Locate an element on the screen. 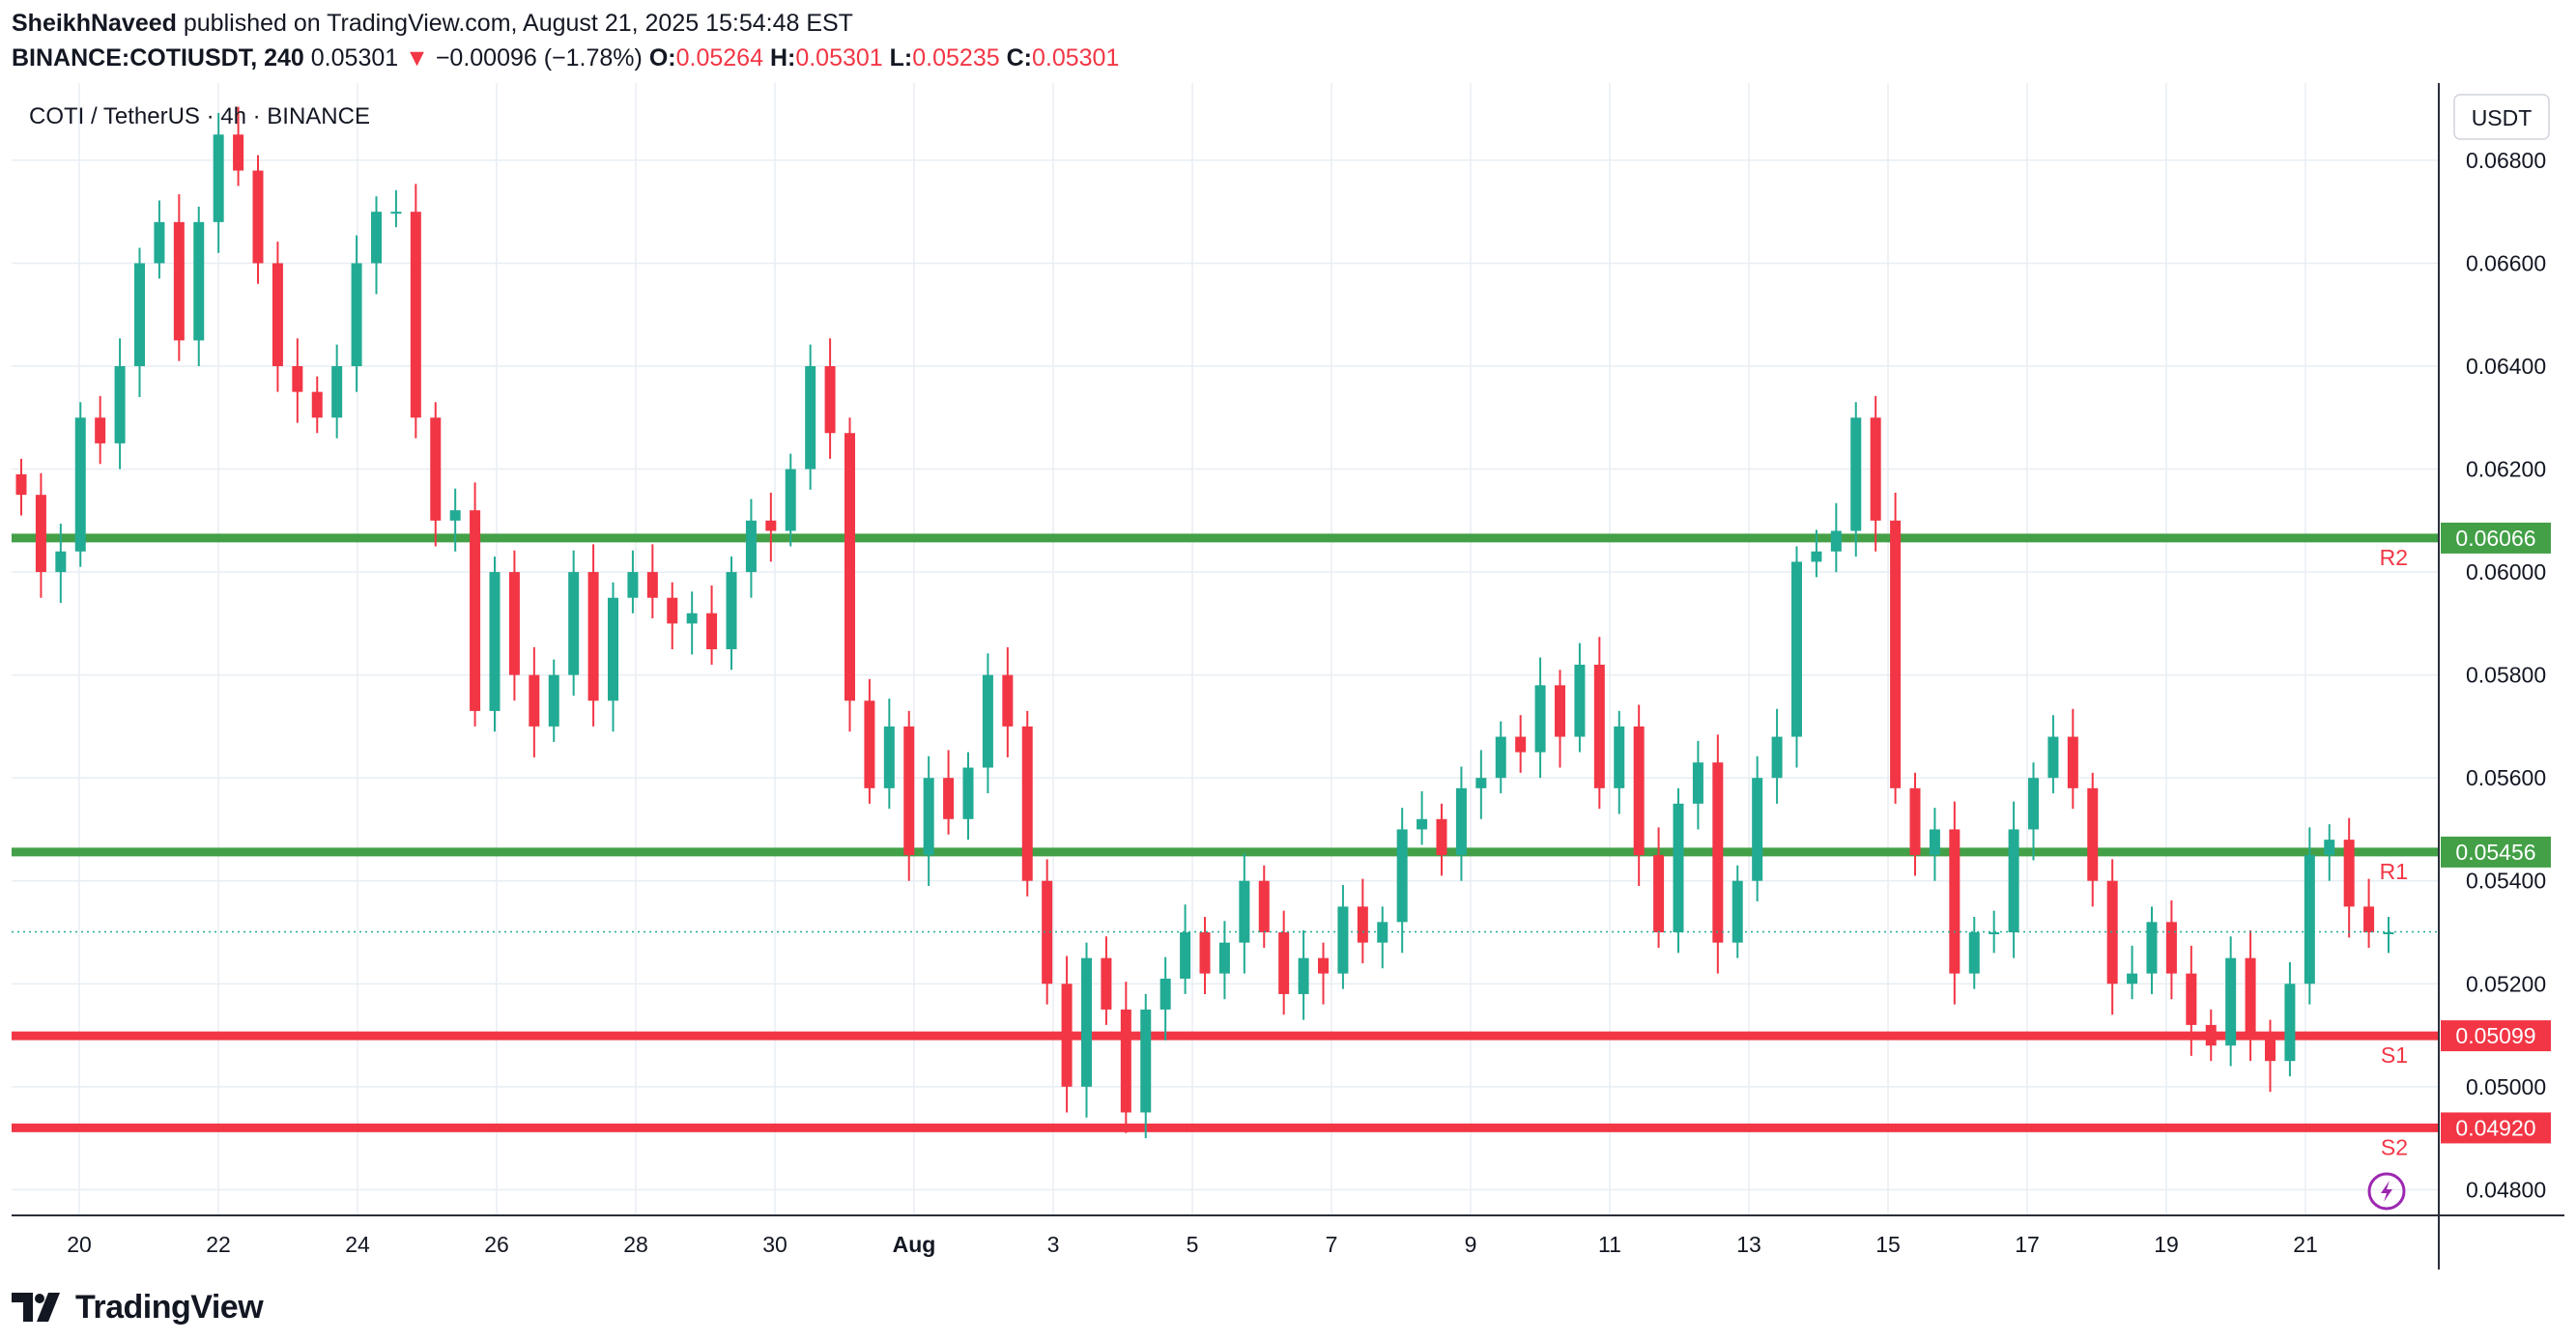  price-tick-label: 0.06200 is located at coordinates (2506, 469).